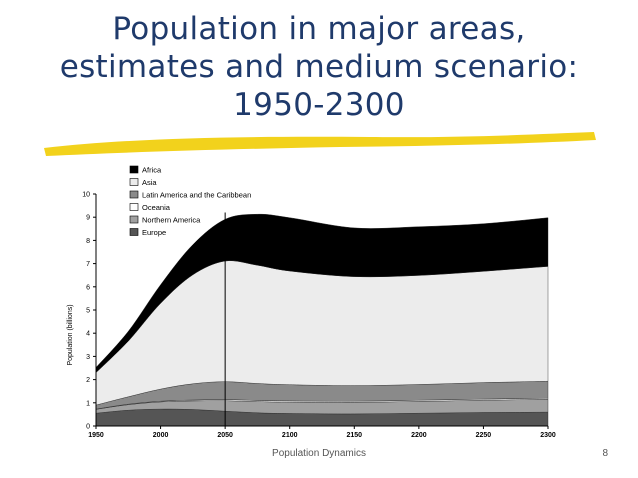 Image resolution: width=638 pixels, height=478 pixels. I want to click on y-tick-label: 3, so click(88, 357).